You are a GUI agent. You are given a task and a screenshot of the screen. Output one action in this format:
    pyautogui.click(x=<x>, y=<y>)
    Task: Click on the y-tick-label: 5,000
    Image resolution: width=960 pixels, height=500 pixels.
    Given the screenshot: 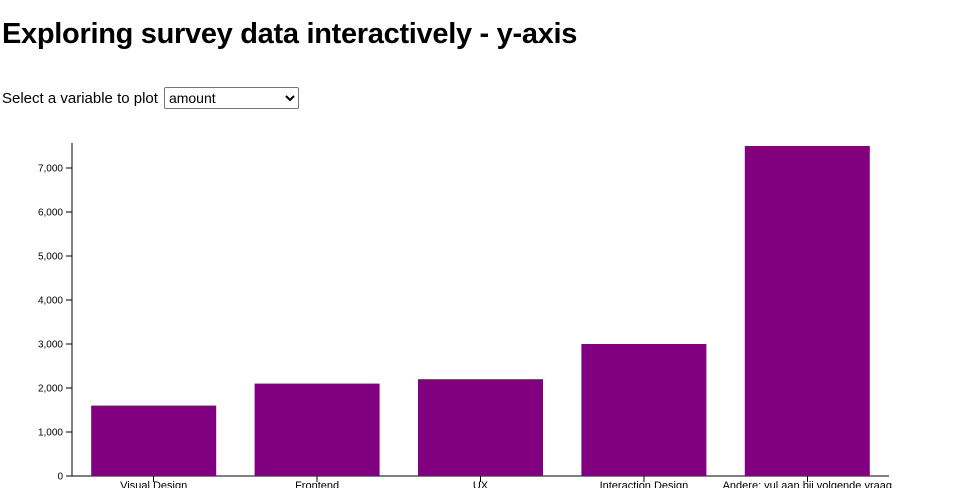 What is the action you would take?
    pyautogui.click(x=50, y=257)
    